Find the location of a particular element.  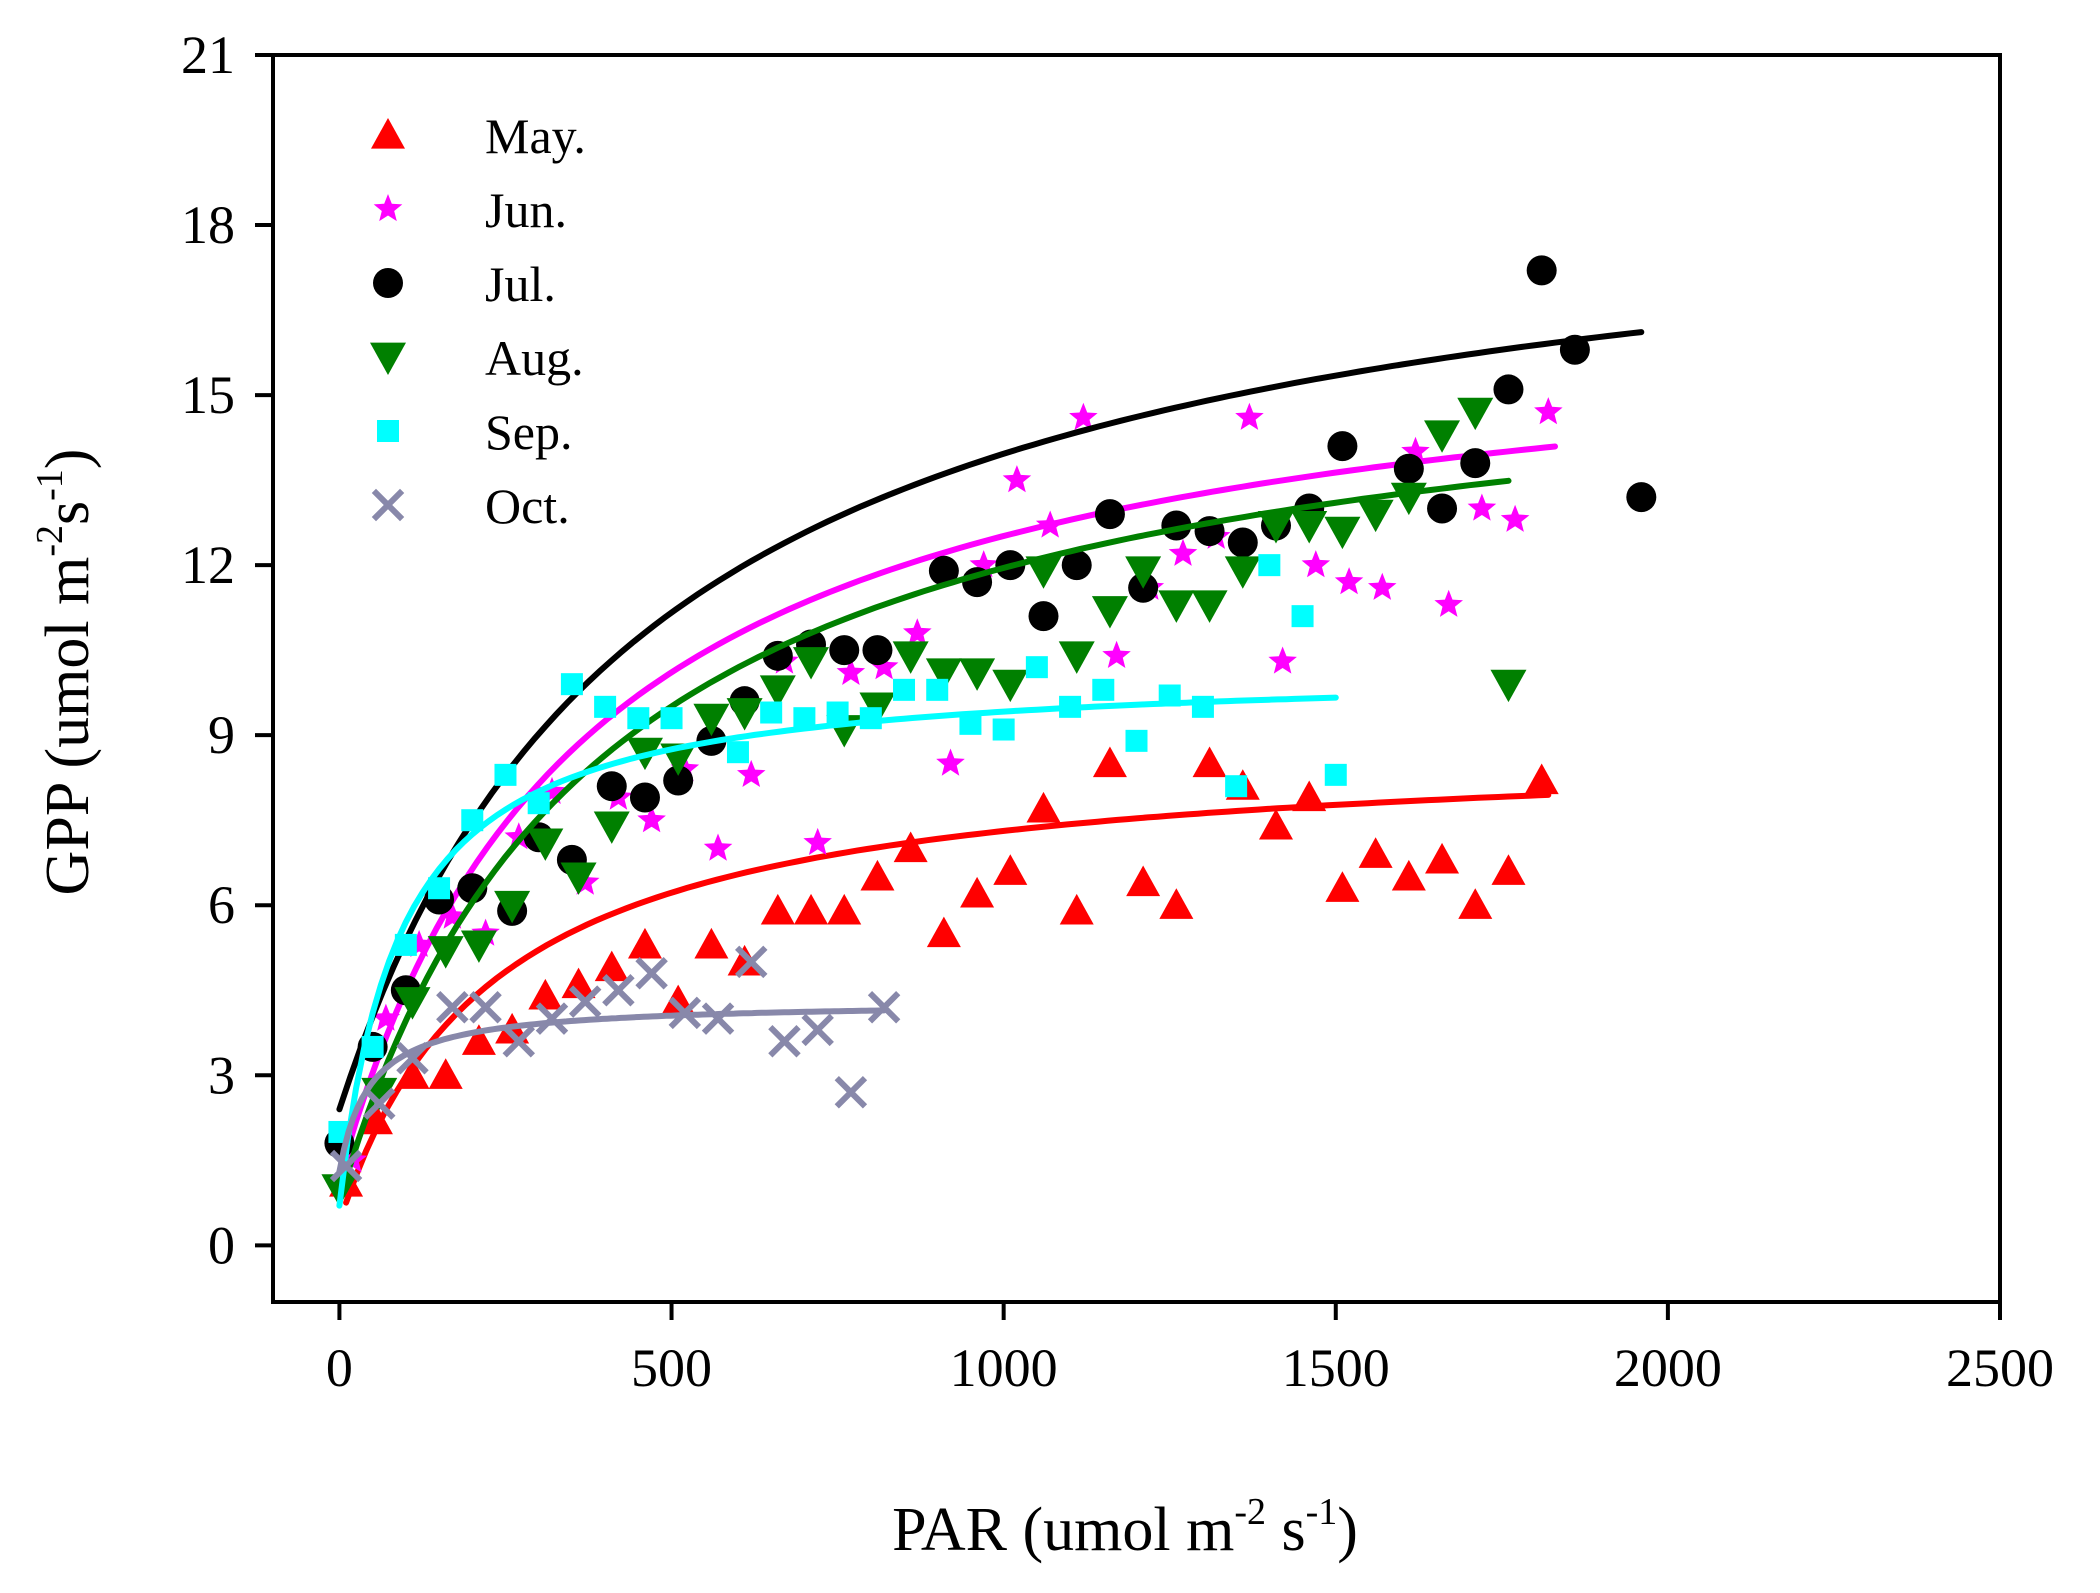

legend-marker-jul is located at coordinates (388, 283).